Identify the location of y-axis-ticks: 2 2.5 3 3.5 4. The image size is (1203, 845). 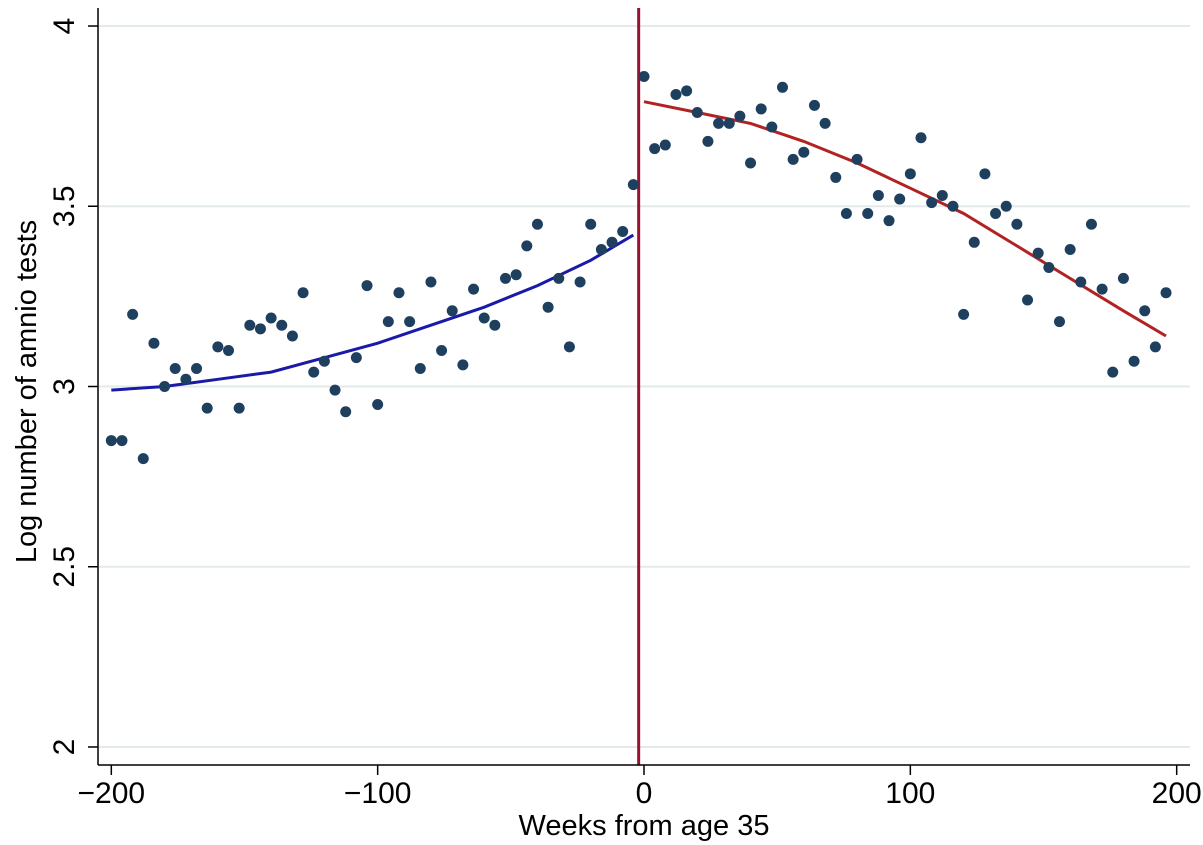
(73, 387).